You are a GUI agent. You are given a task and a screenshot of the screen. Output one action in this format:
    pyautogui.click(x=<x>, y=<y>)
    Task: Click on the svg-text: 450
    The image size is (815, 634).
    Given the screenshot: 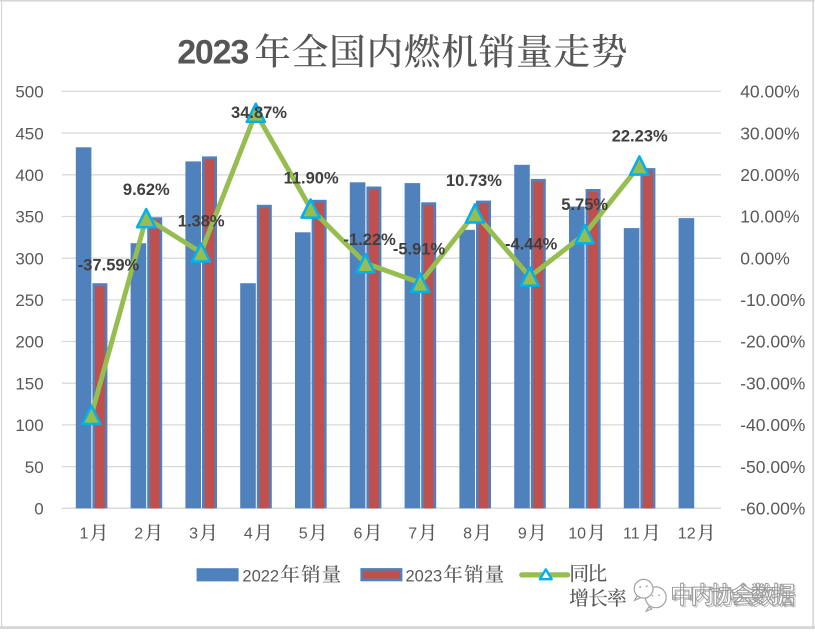 What is the action you would take?
    pyautogui.click(x=29, y=133)
    